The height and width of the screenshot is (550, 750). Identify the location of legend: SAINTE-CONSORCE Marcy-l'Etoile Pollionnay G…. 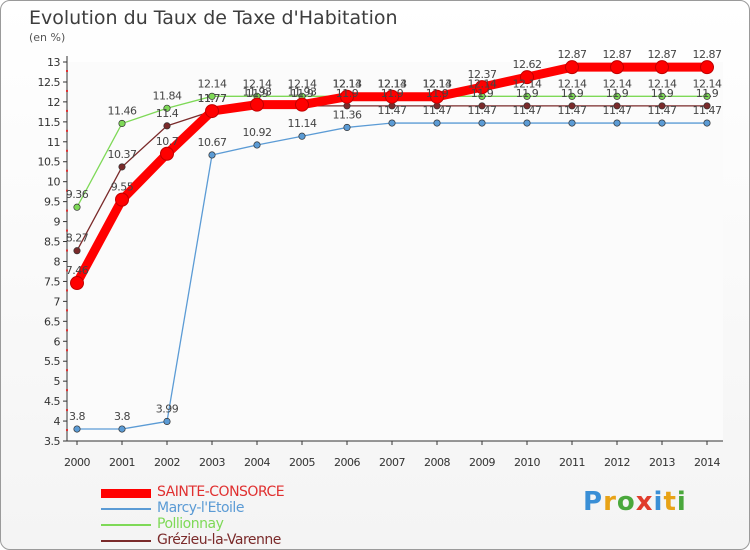
(231, 516).